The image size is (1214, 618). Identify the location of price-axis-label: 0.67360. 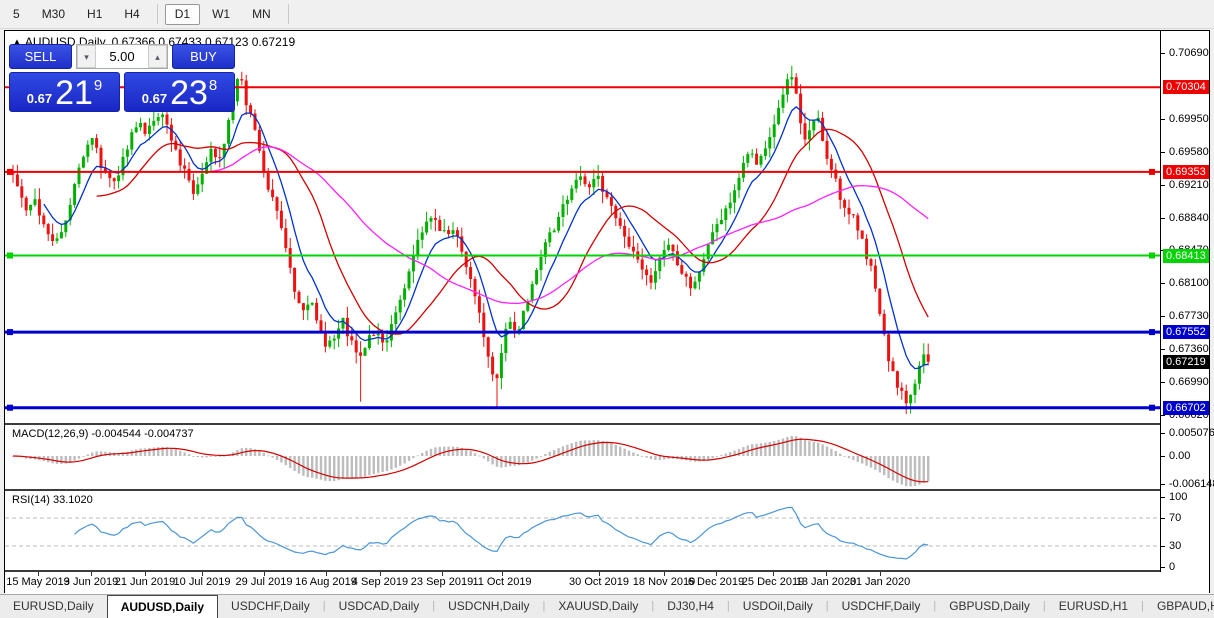
(1189, 349).